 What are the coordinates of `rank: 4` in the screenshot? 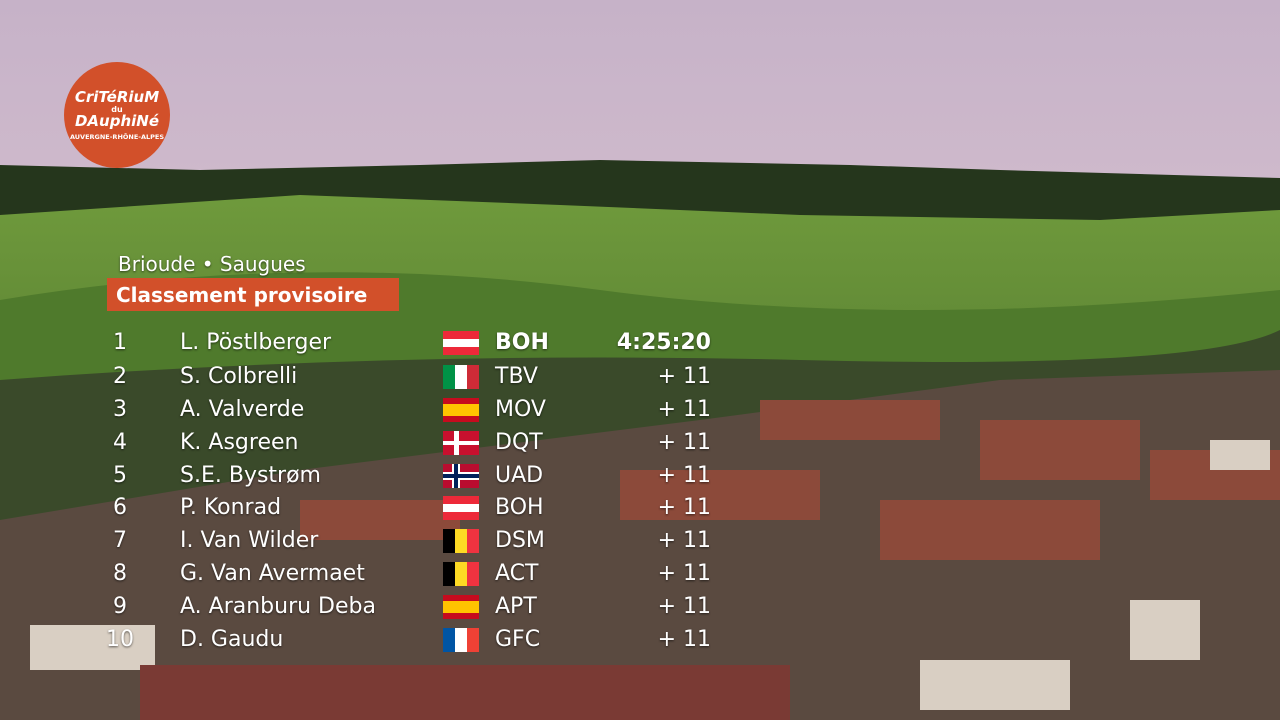 It's located at (120, 442).